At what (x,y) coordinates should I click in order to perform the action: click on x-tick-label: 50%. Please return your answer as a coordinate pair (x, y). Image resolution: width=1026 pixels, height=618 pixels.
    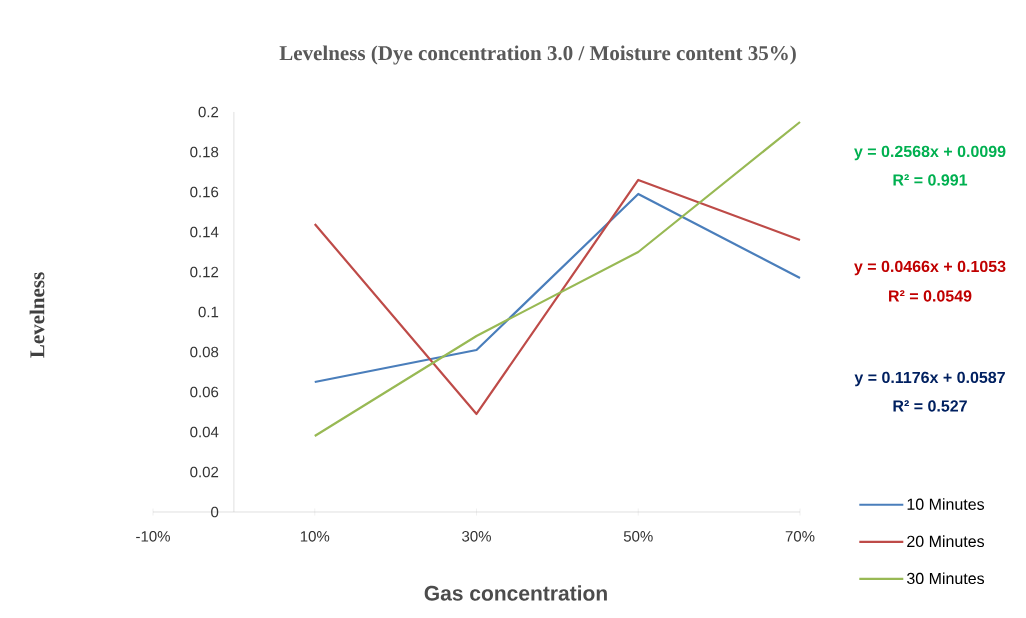
    Looking at the image, I should click on (638, 536).